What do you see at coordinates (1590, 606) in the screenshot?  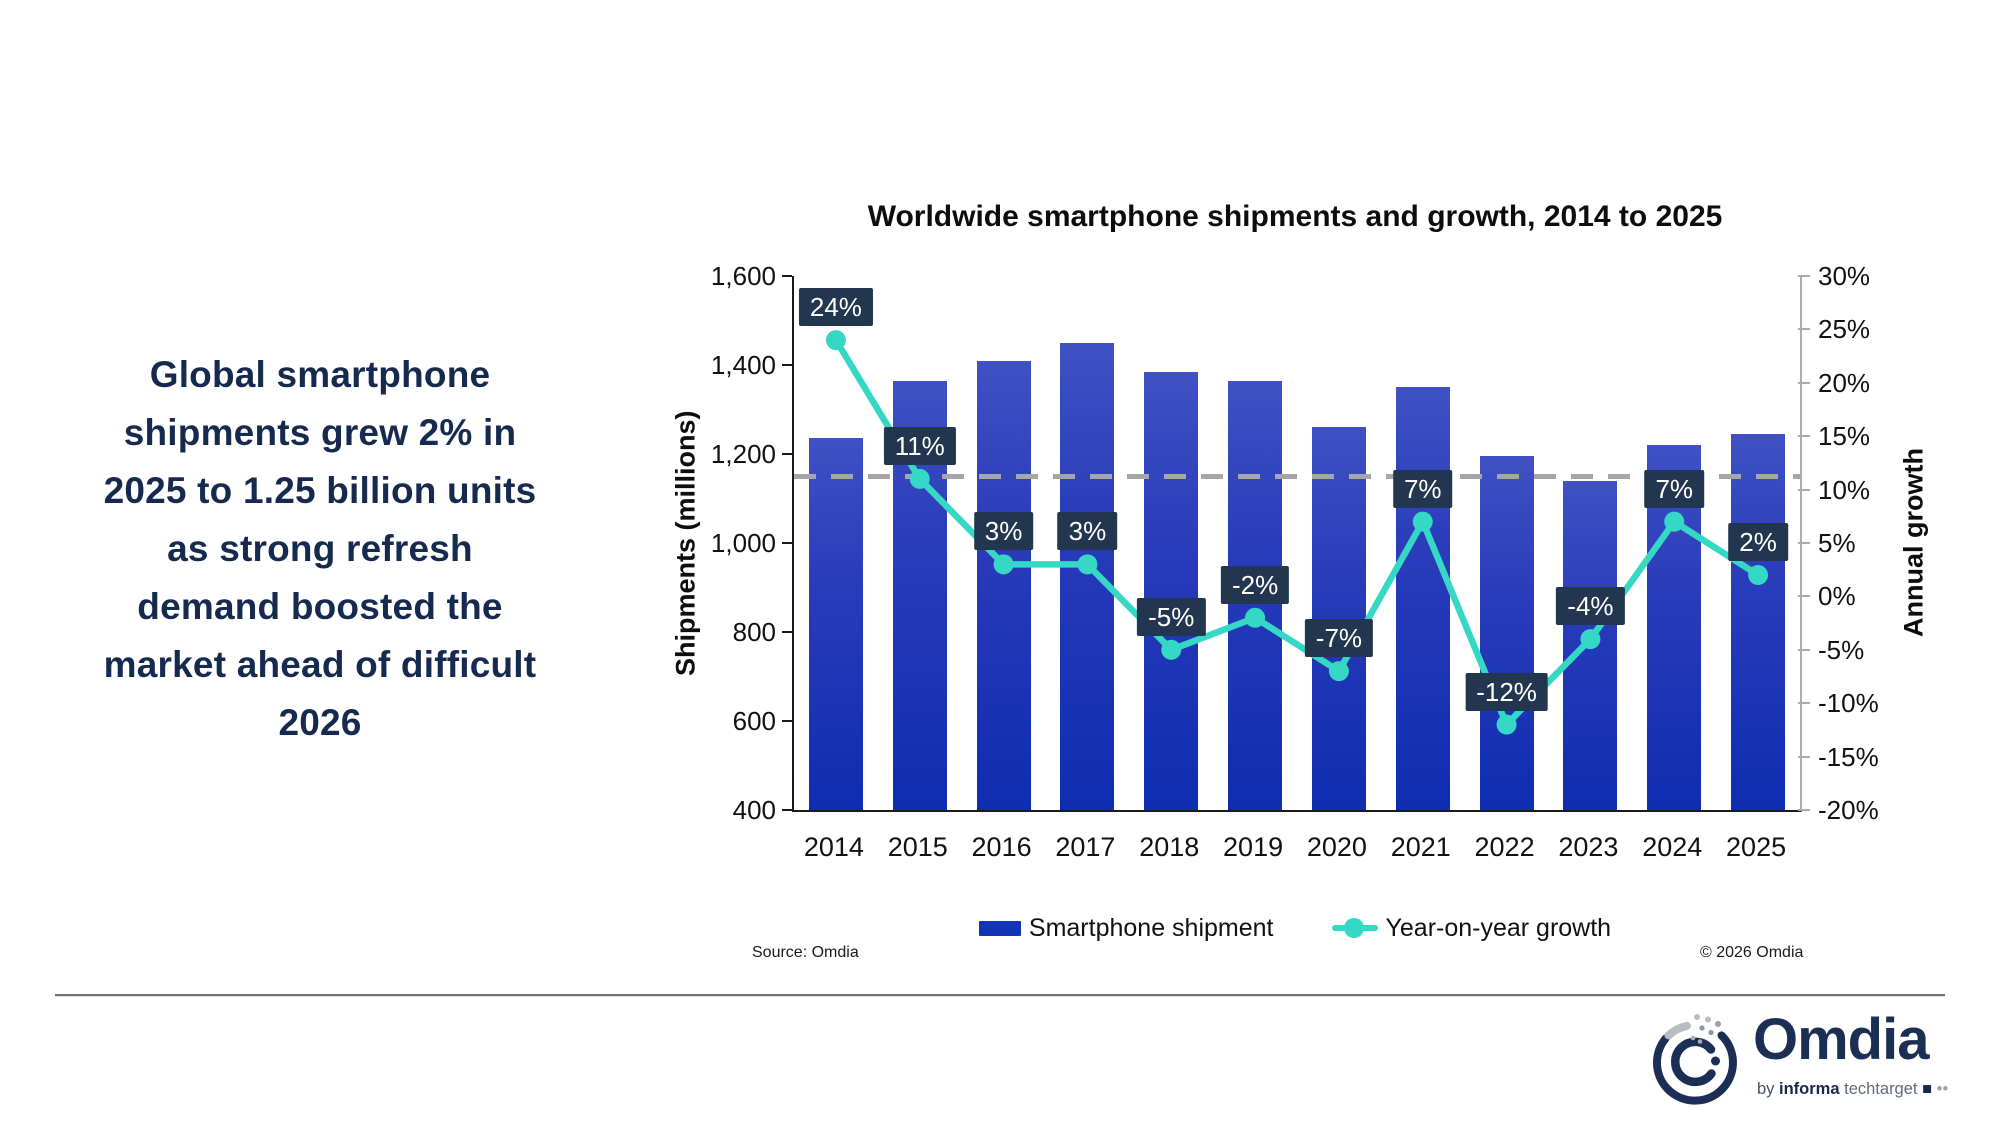 I see `growth-label-2023: -4%` at bounding box center [1590, 606].